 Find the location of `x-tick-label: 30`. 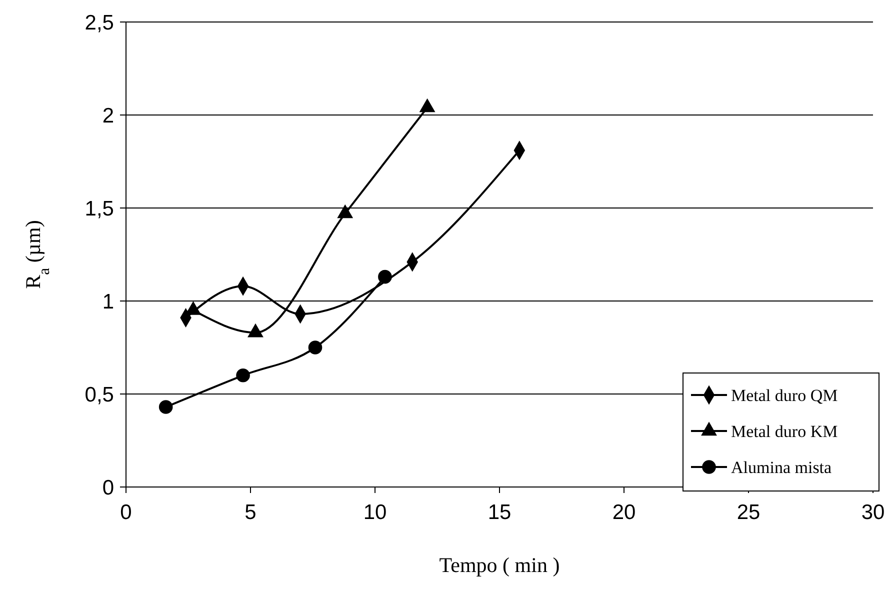

x-tick-label: 30 is located at coordinates (873, 512).